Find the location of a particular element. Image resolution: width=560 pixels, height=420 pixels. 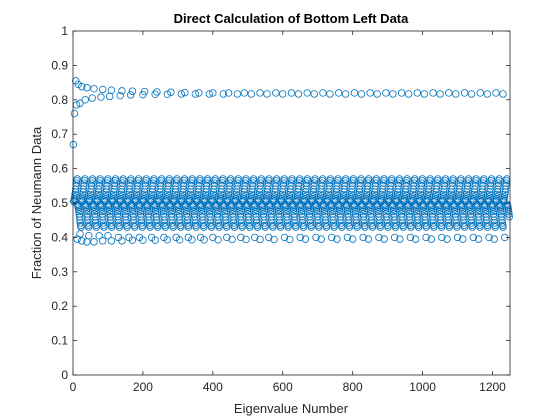

x-axis-label: Eigenvalue Number is located at coordinates (291, 408).